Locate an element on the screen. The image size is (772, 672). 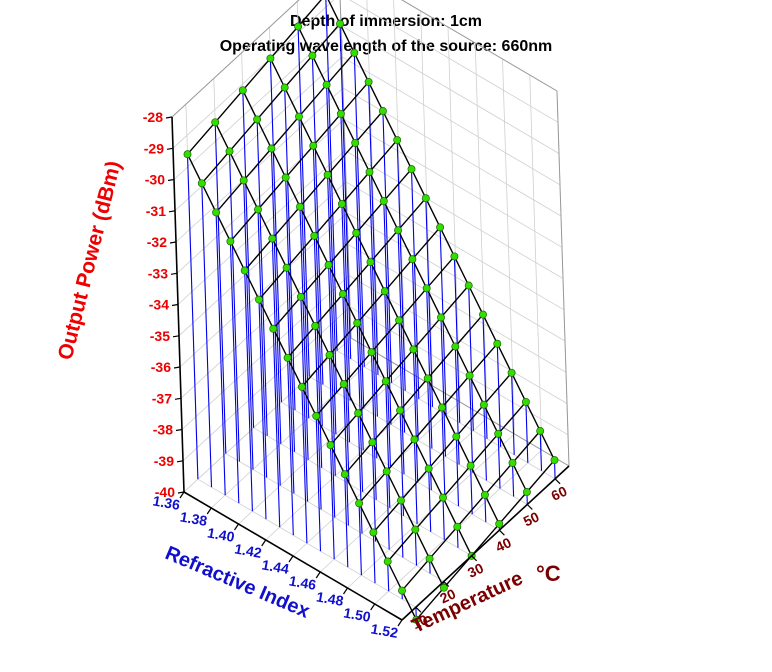
y-axis-line is located at coordinates (485, 543).